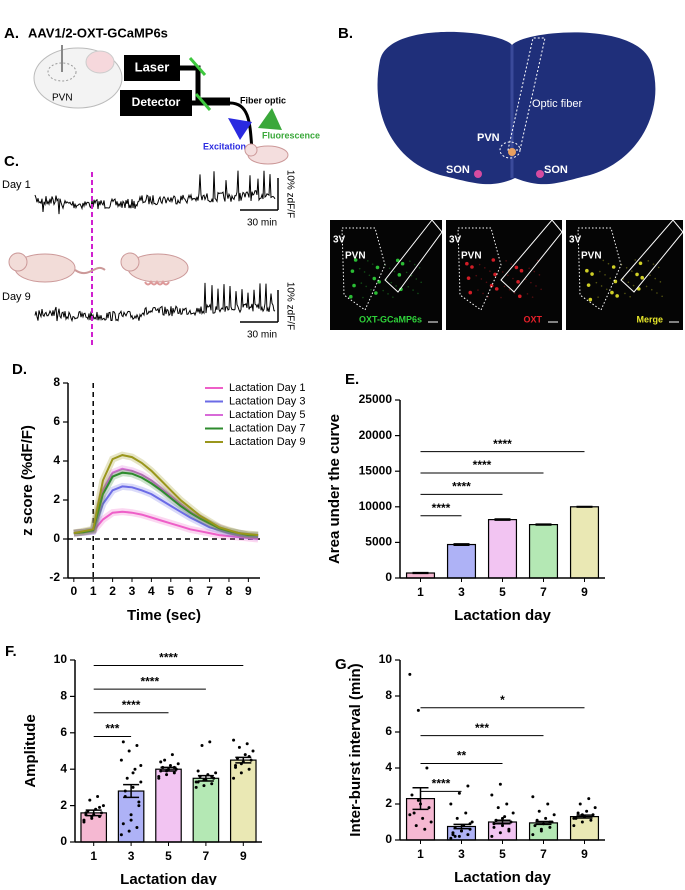  Describe the element at coordinates (168, 856) in the screenshot. I see `x-tick-label: 5` at that location.